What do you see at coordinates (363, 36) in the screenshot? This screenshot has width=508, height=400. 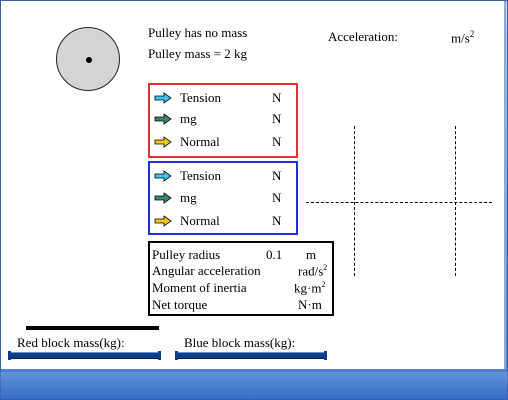 I see `acceleration-label: Acceleration:` at bounding box center [363, 36].